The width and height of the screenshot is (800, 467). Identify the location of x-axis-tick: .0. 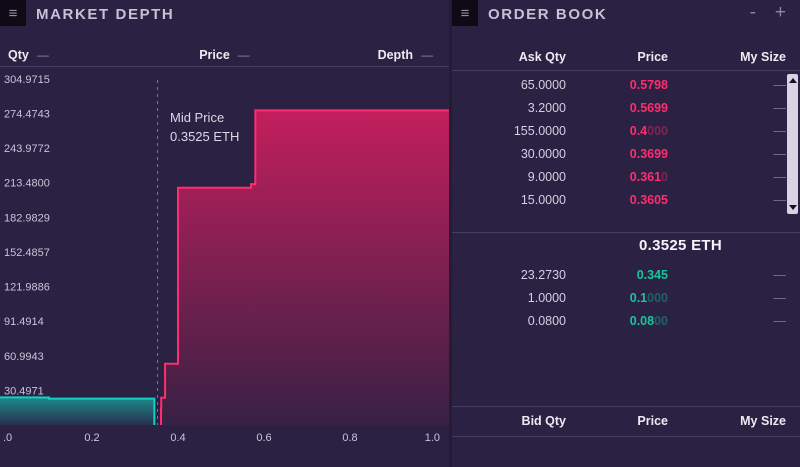
(7, 438).